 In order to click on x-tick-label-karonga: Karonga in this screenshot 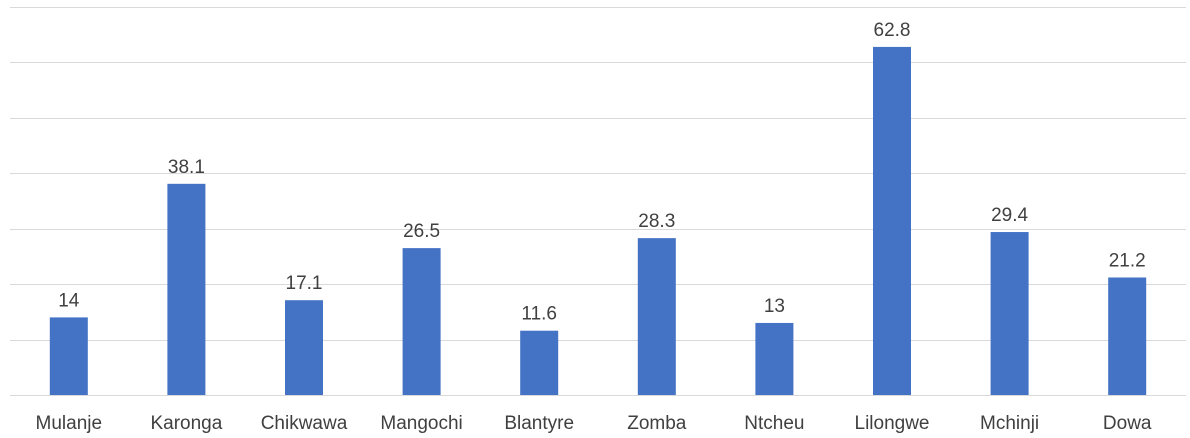, I will do `click(186, 423)`.